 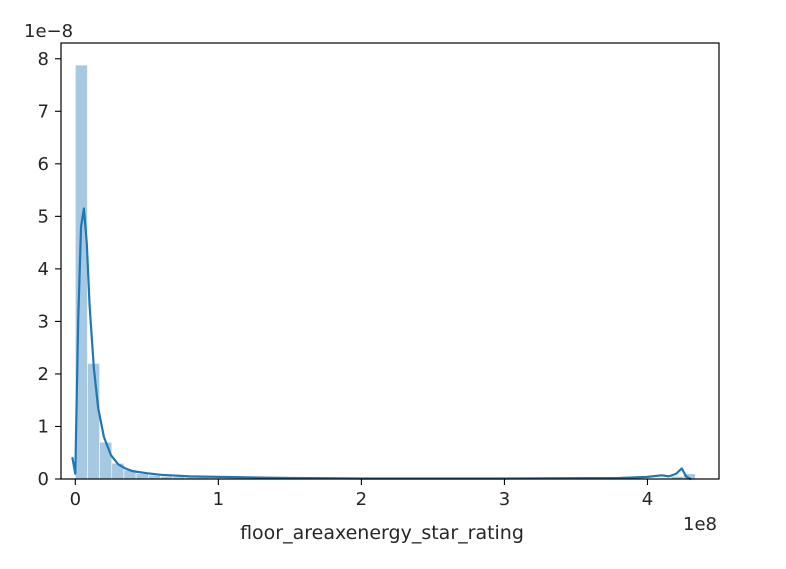 What do you see at coordinates (43, 111) in the screenshot?
I see `y-tick-label: 7` at bounding box center [43, 111].